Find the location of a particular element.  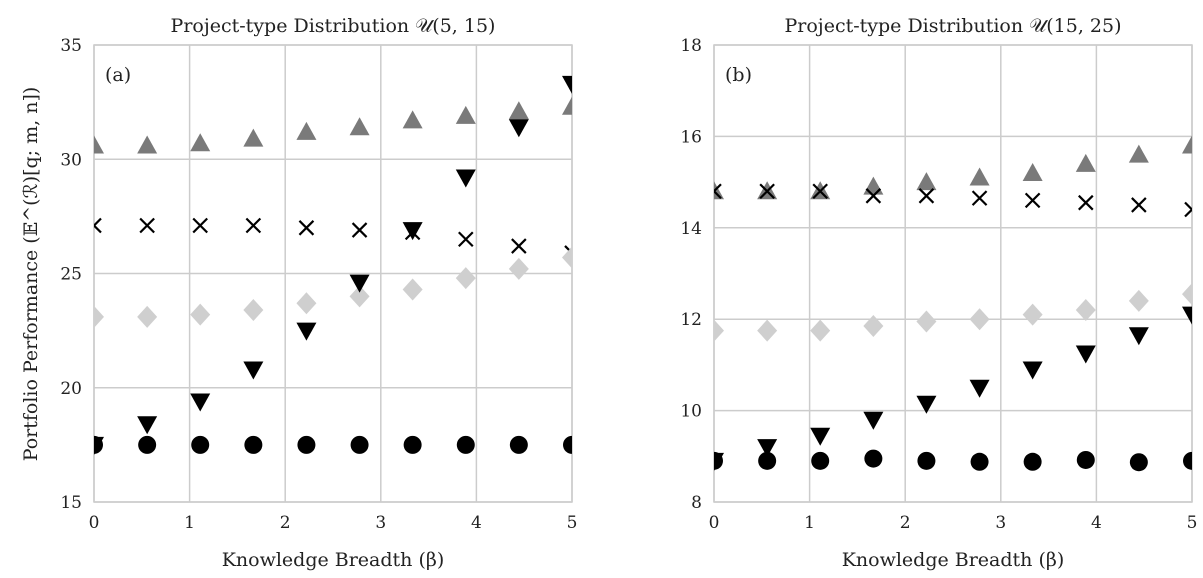

x-tick-label: 0 is located at coordinates (94, 523).